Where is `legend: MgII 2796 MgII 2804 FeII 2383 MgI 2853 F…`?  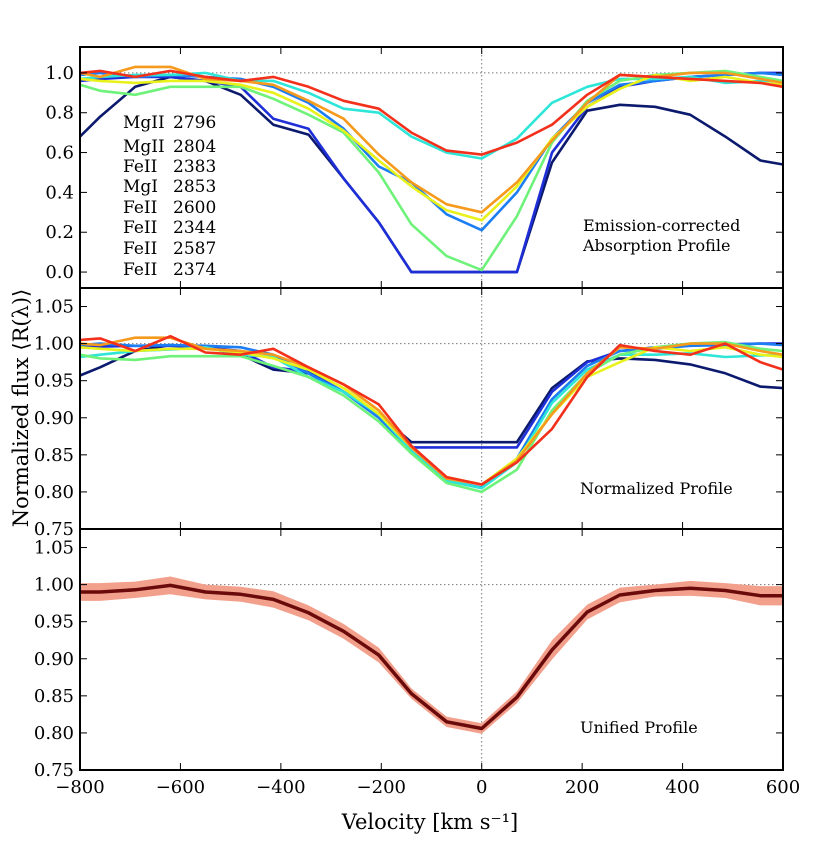 legend: MgII 2796 MgII 2804 FeII 2383 MgI 2853 F… is located at coordinates (169, 196).